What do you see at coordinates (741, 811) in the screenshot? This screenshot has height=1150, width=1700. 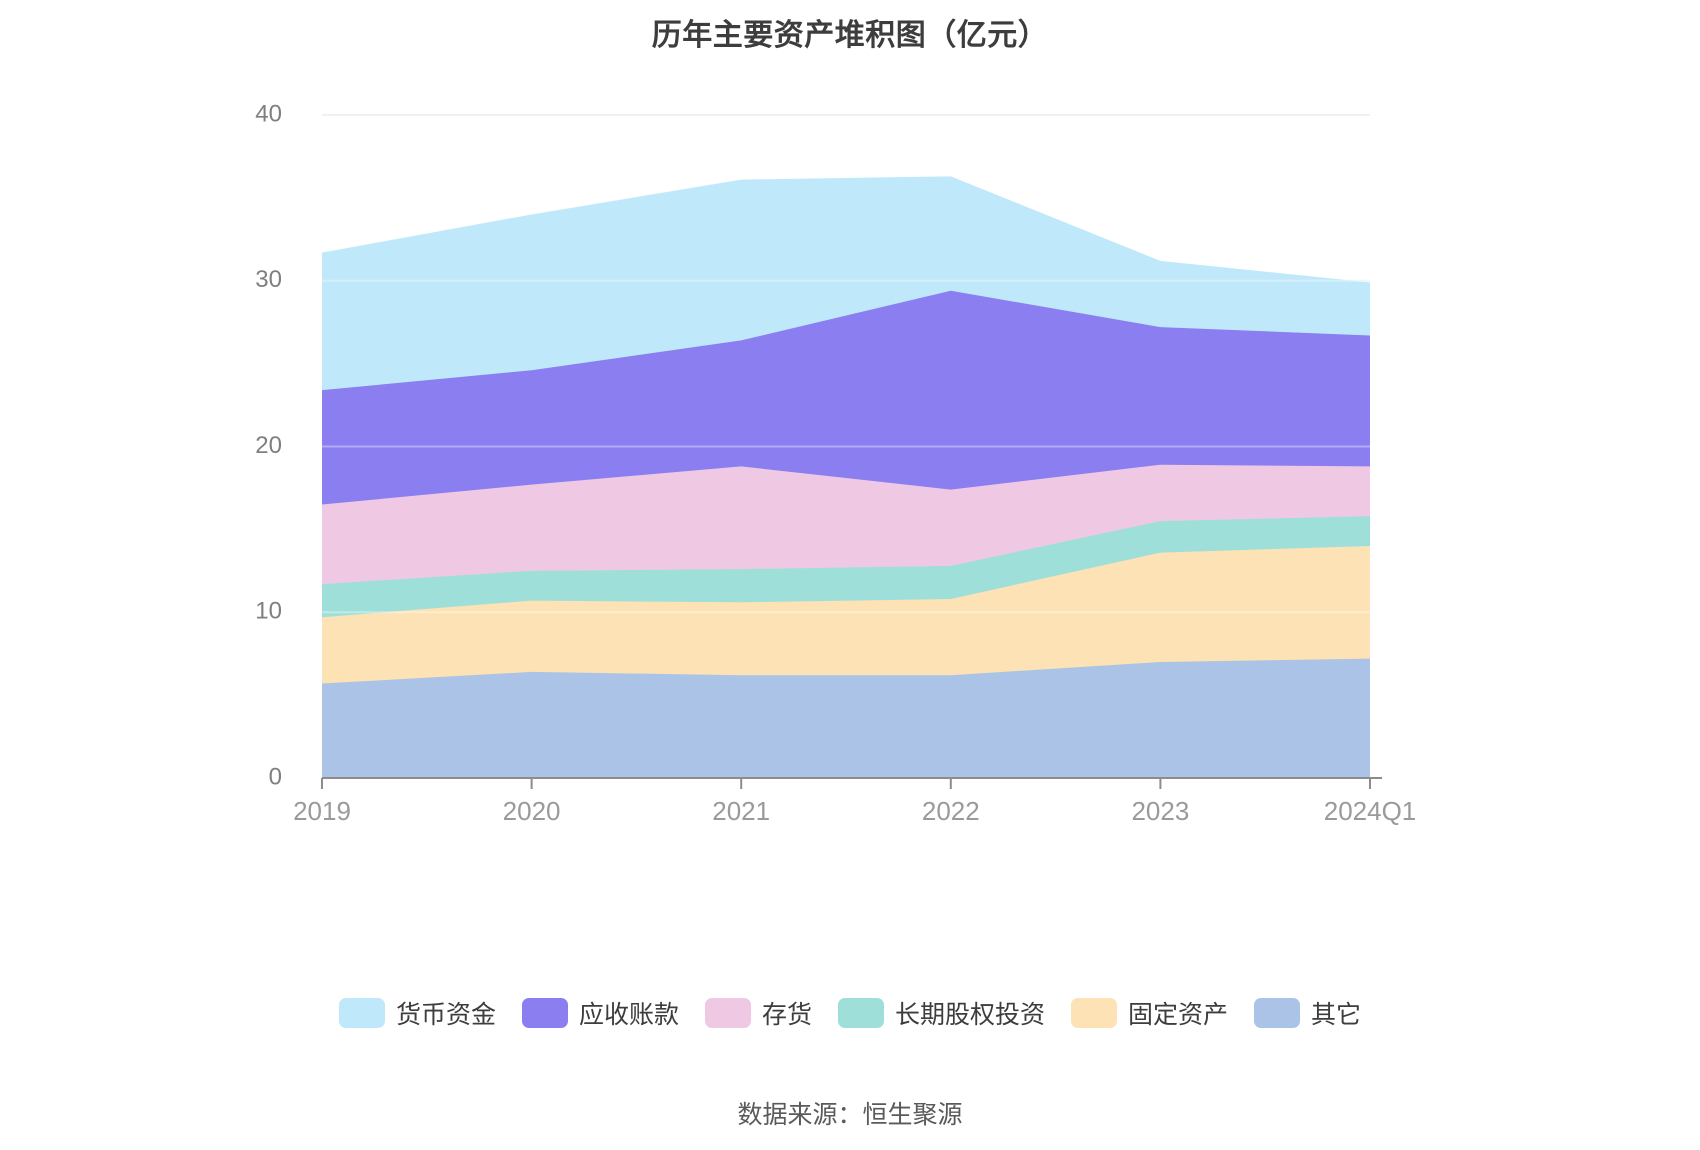 I see `x-tick-label: 2021` at bounding box center [741, 811].